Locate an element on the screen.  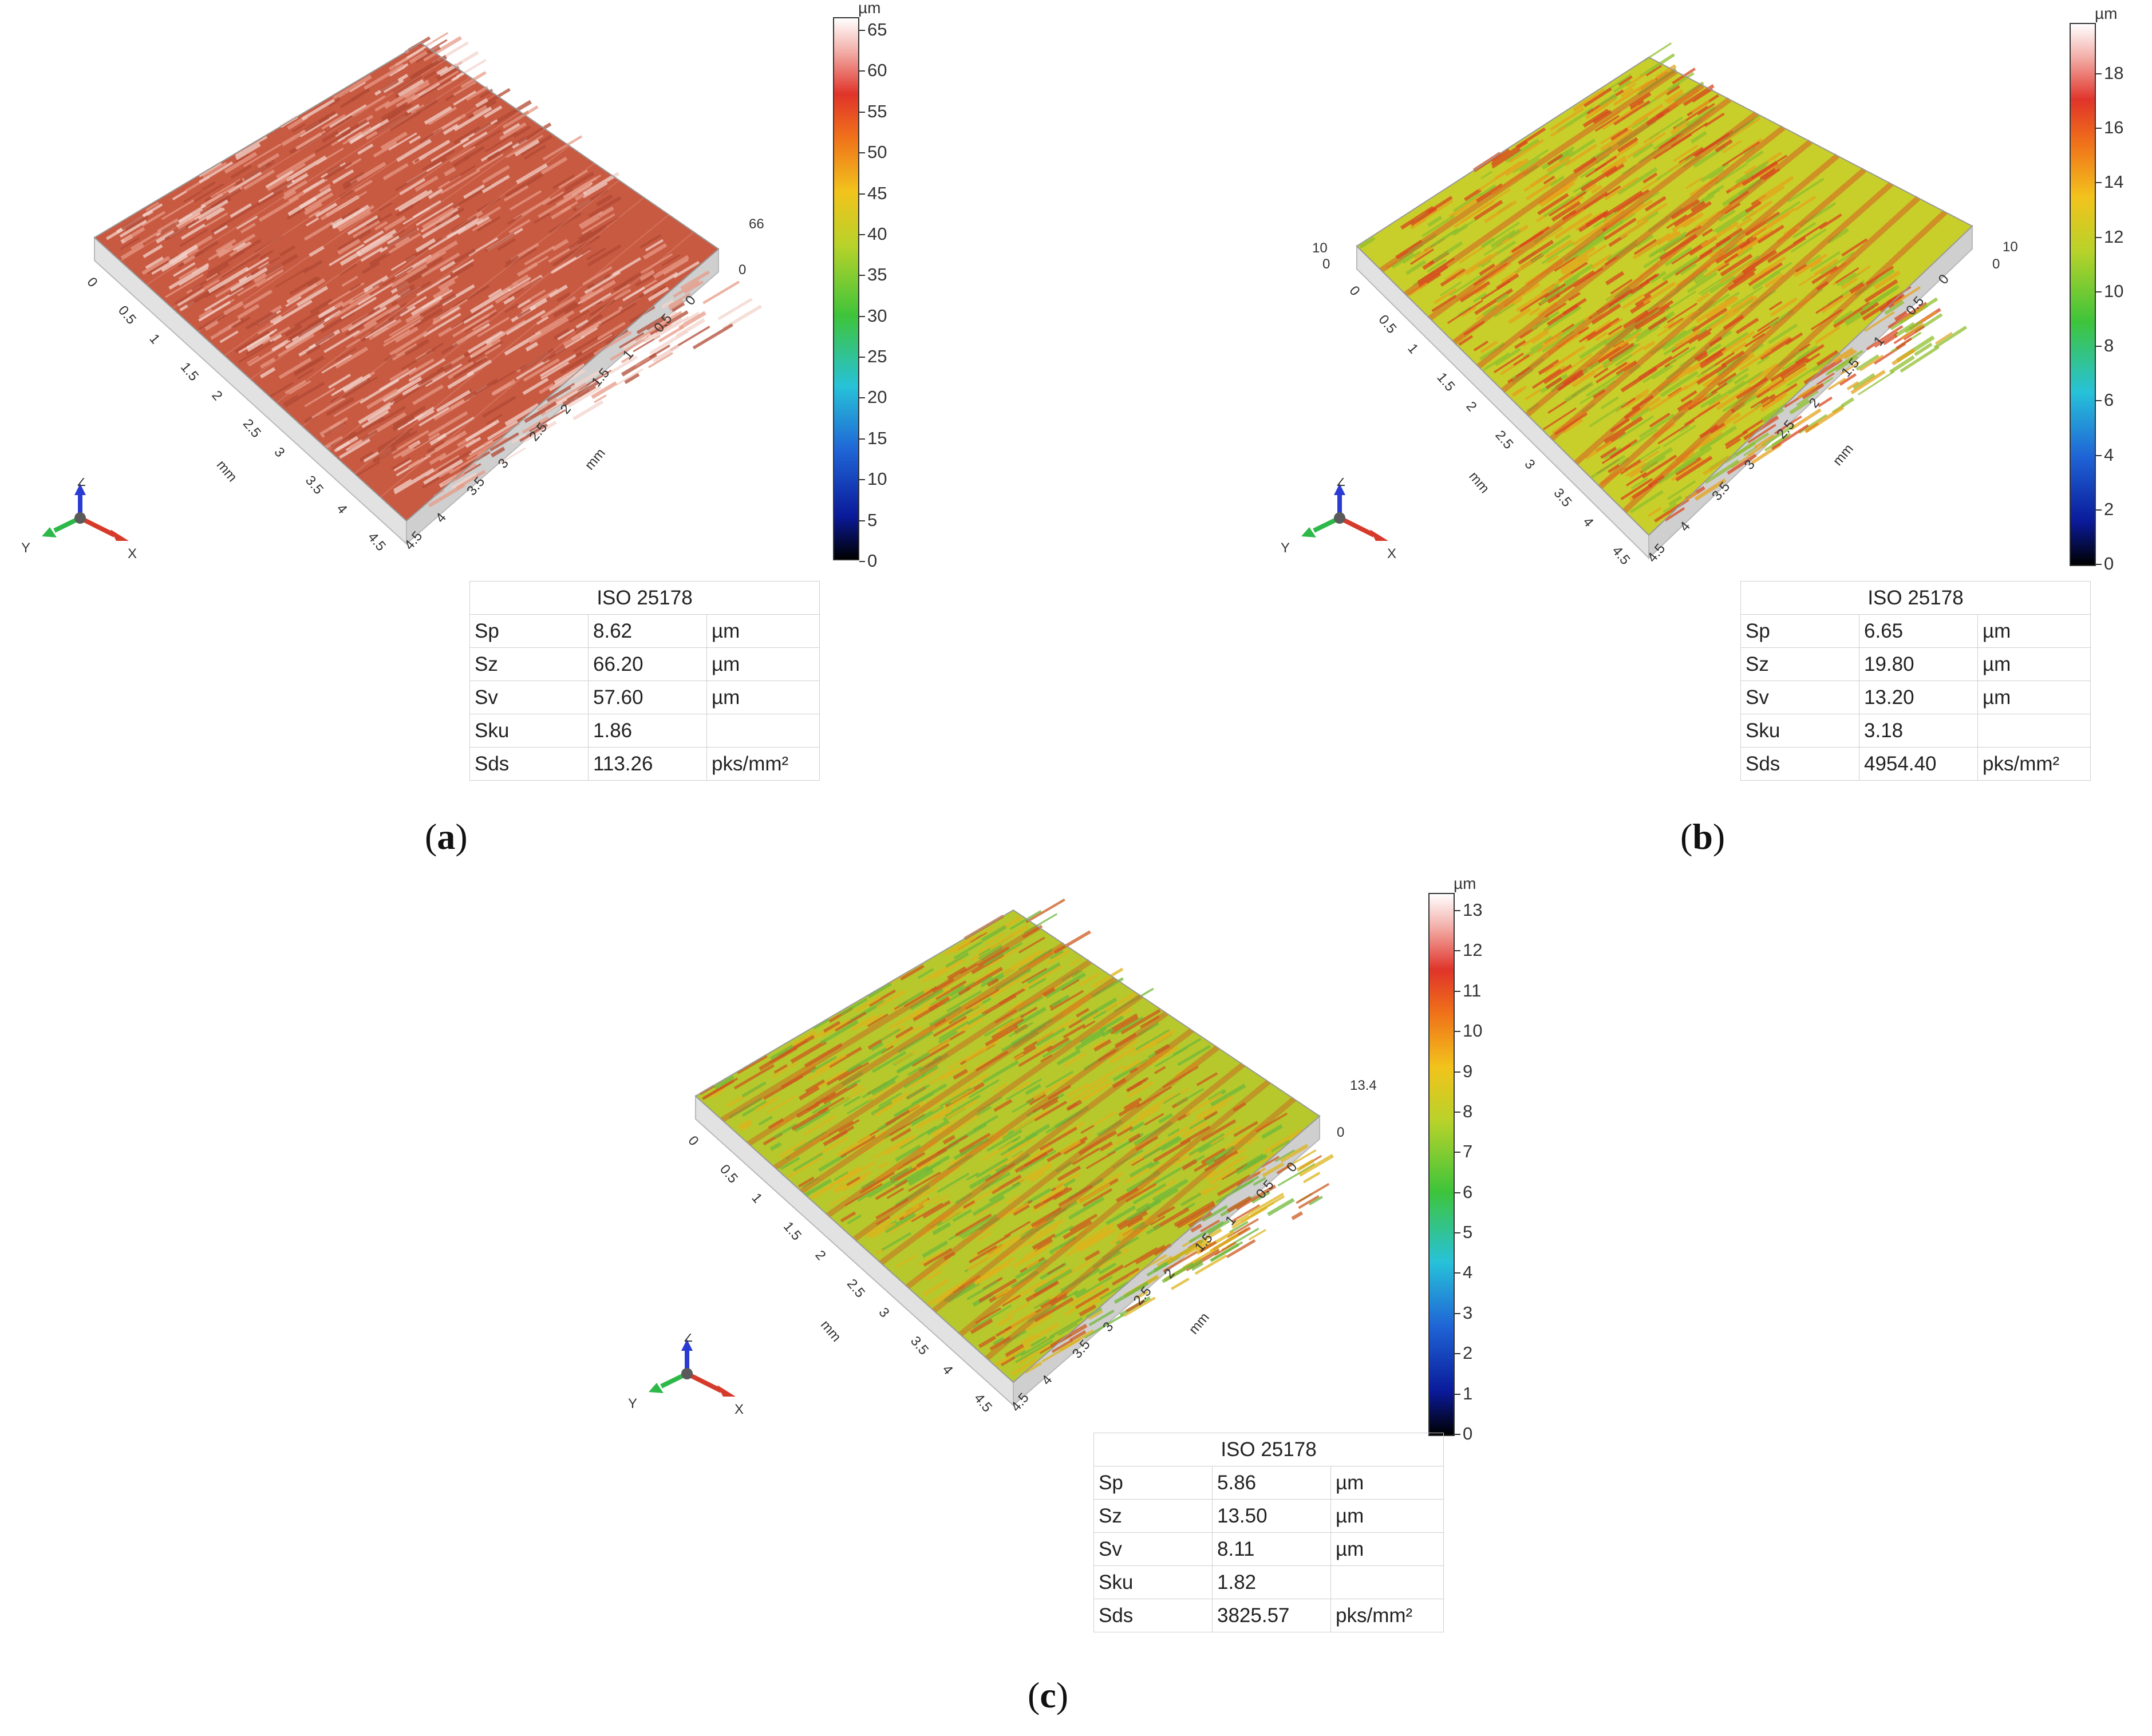
colorbar-tick-label: 30 is located at coordinates (873, 315).